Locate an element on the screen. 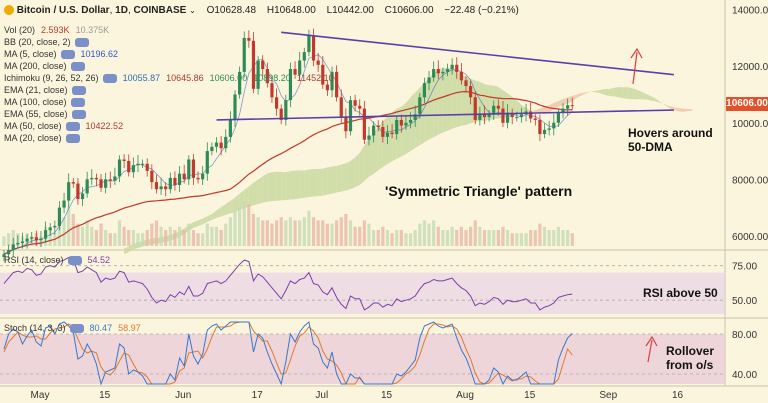 This screenshot has height=403, width=768. rsi-tick-label: 75.00 is located at coordinates (744, 267).